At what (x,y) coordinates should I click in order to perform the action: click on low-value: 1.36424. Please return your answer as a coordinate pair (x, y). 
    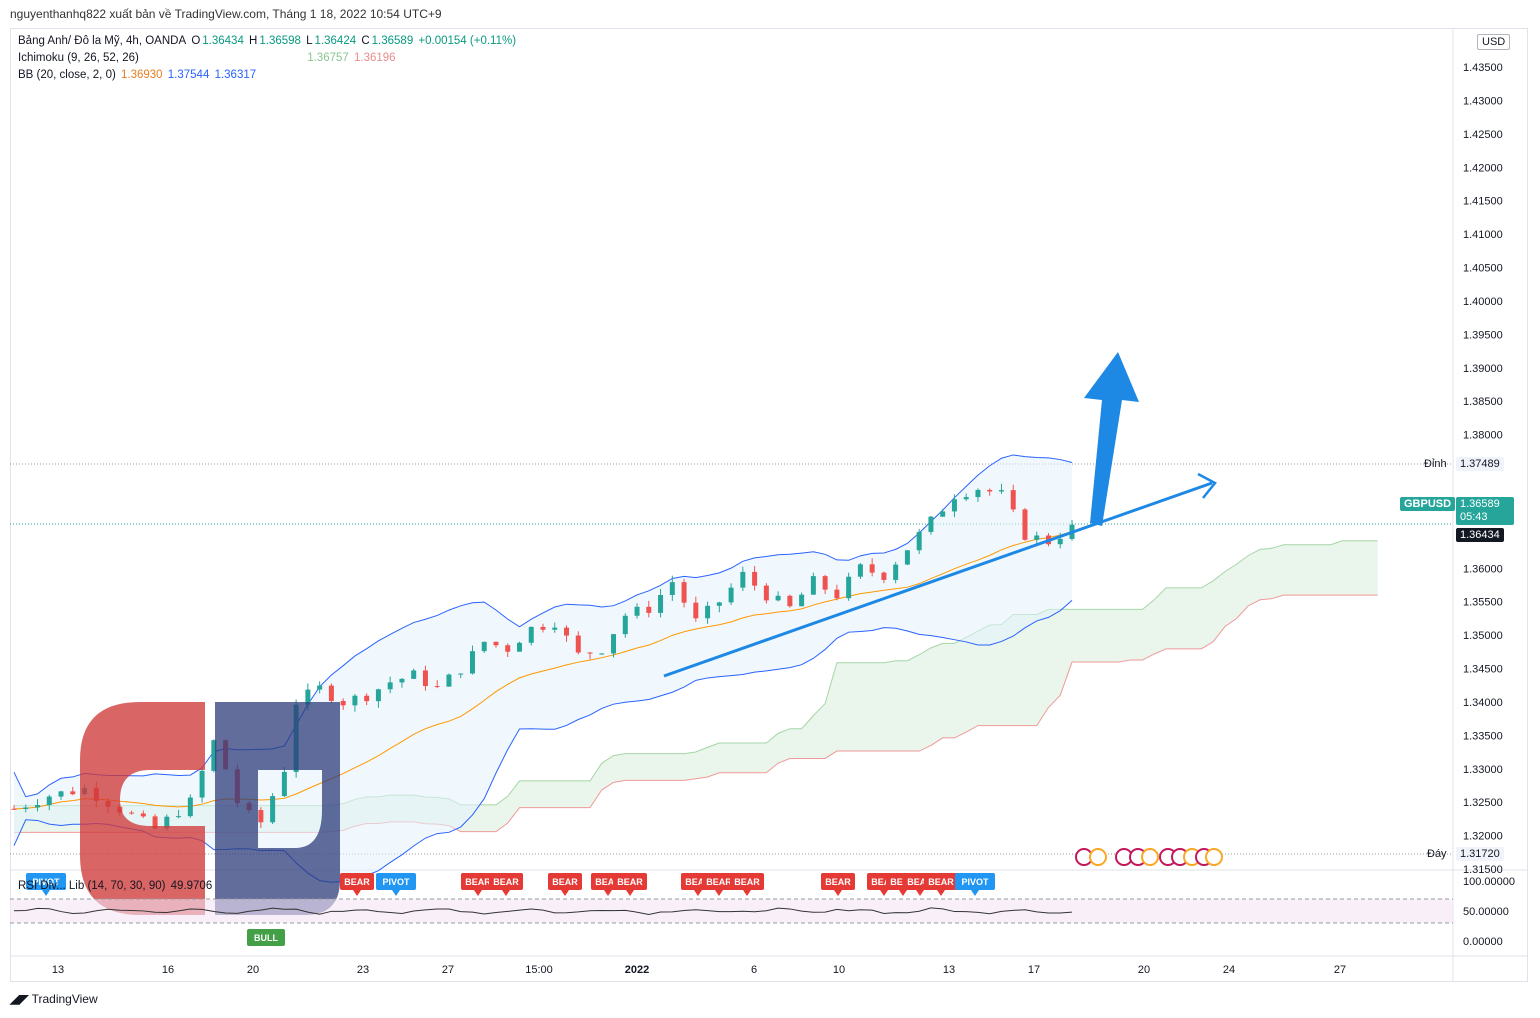
    Looking at the image, I should click on (335, 41).